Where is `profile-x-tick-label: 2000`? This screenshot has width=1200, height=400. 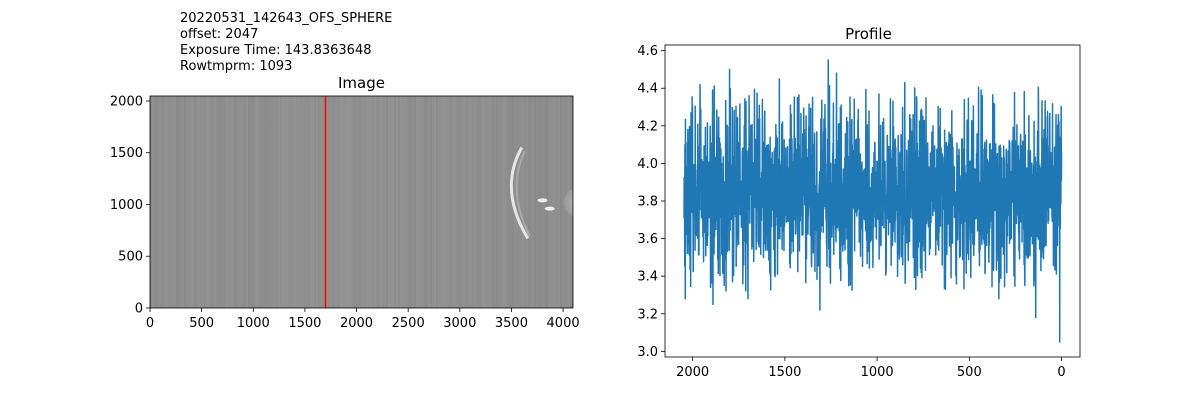 profile-x-tick-label: 2000 is located at coordinates (692, 372).